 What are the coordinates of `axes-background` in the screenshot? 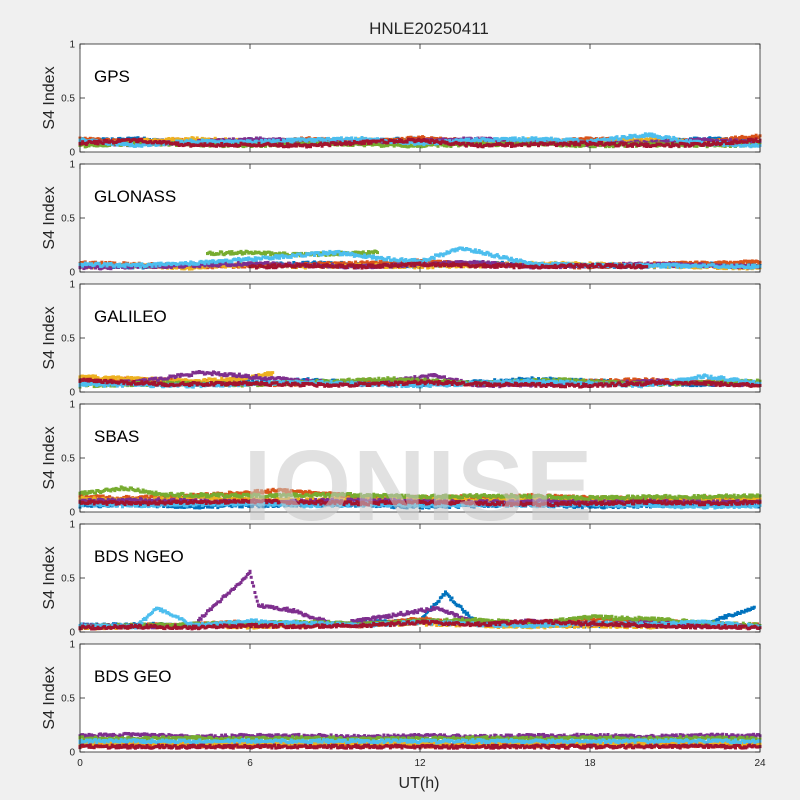 It's located at (420, 218).